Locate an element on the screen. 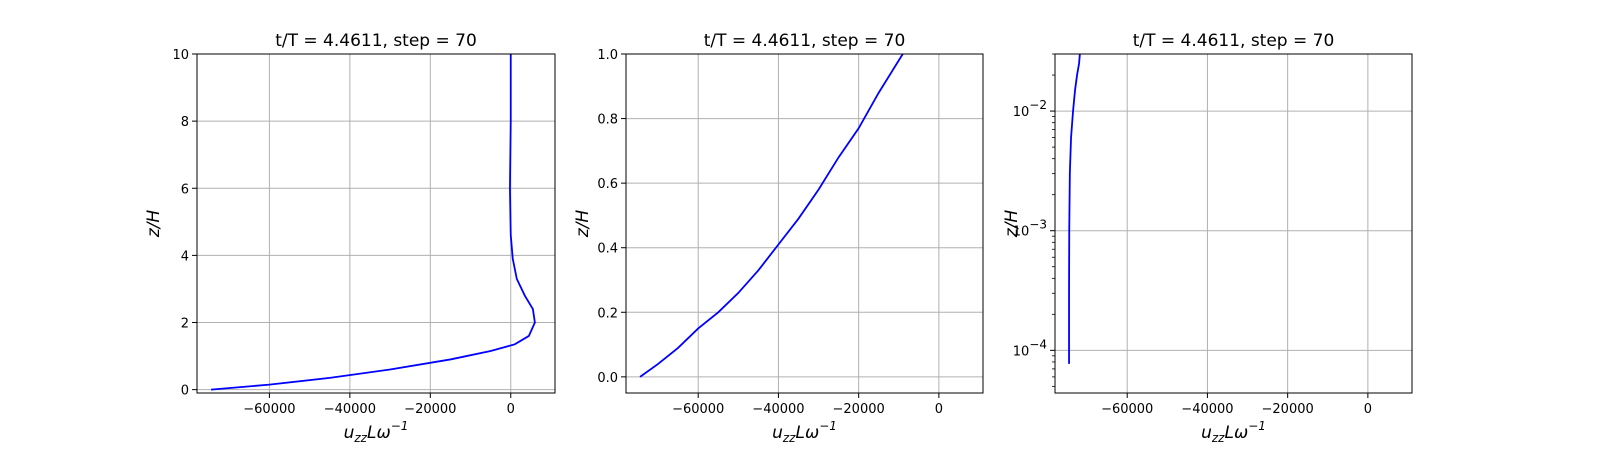 The image size is (1600, 450). y-tick-label: 0.4 is located at coordinates (607, 249).